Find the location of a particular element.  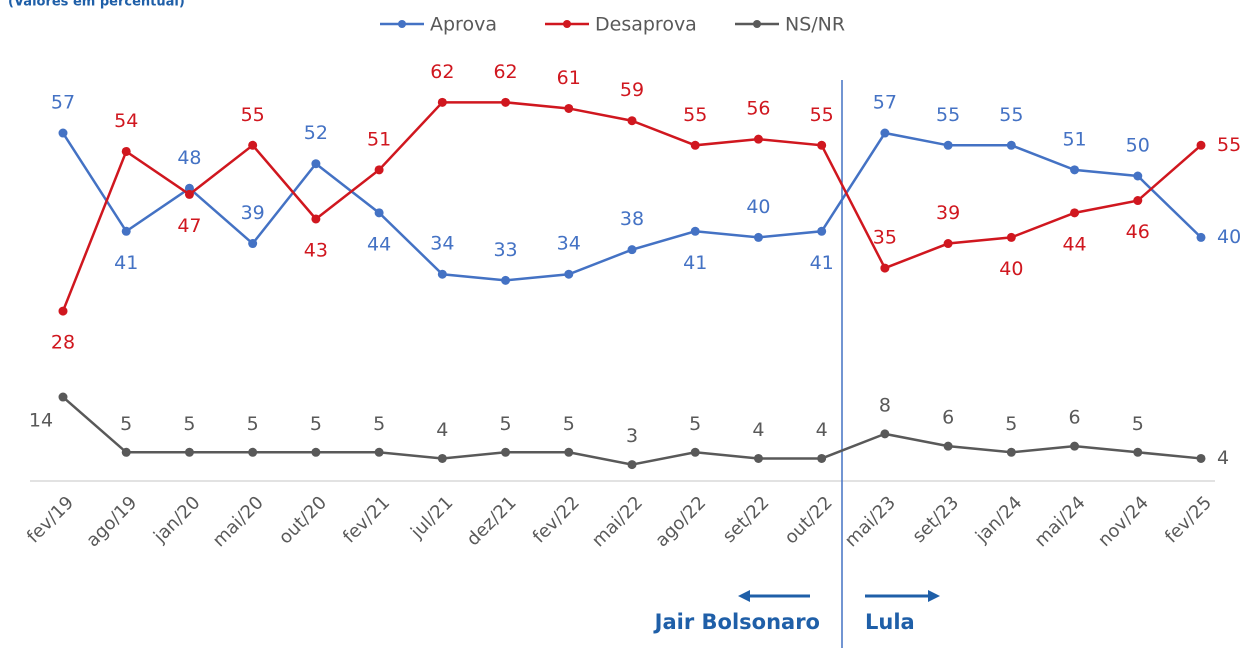

data-label: 28 is located at coordinates (63, 343).